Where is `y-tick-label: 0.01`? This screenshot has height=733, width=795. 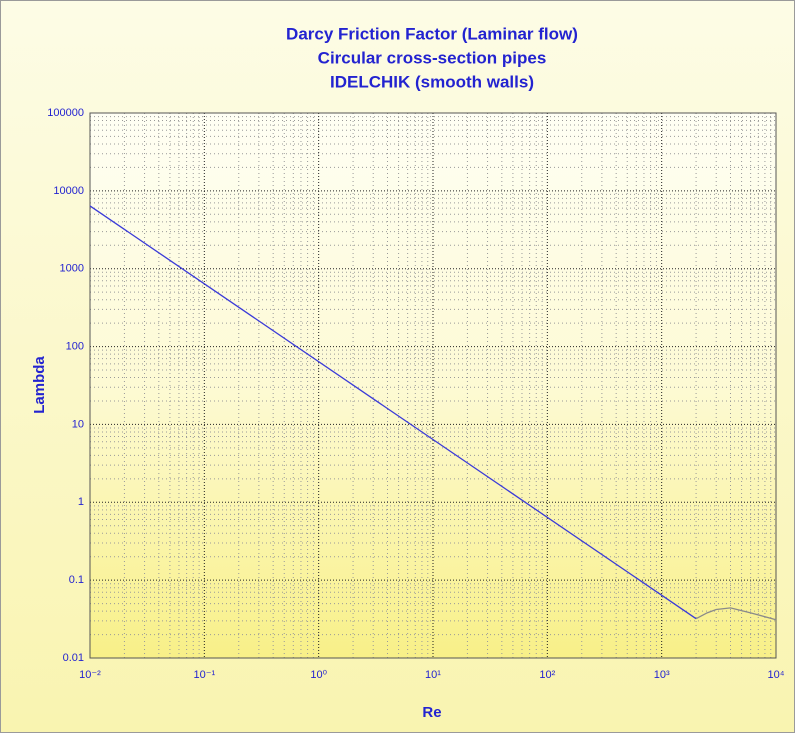
y-tick-label: 0.01 is located at coordinates (73, 658).